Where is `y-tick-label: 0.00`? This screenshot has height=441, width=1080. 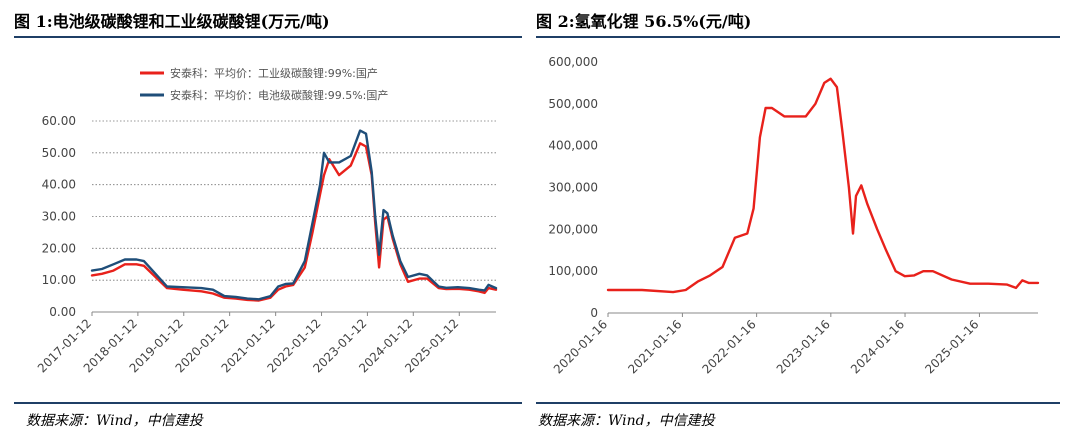 y-tick-label: 0.00 is located at coordinates (62, 312).